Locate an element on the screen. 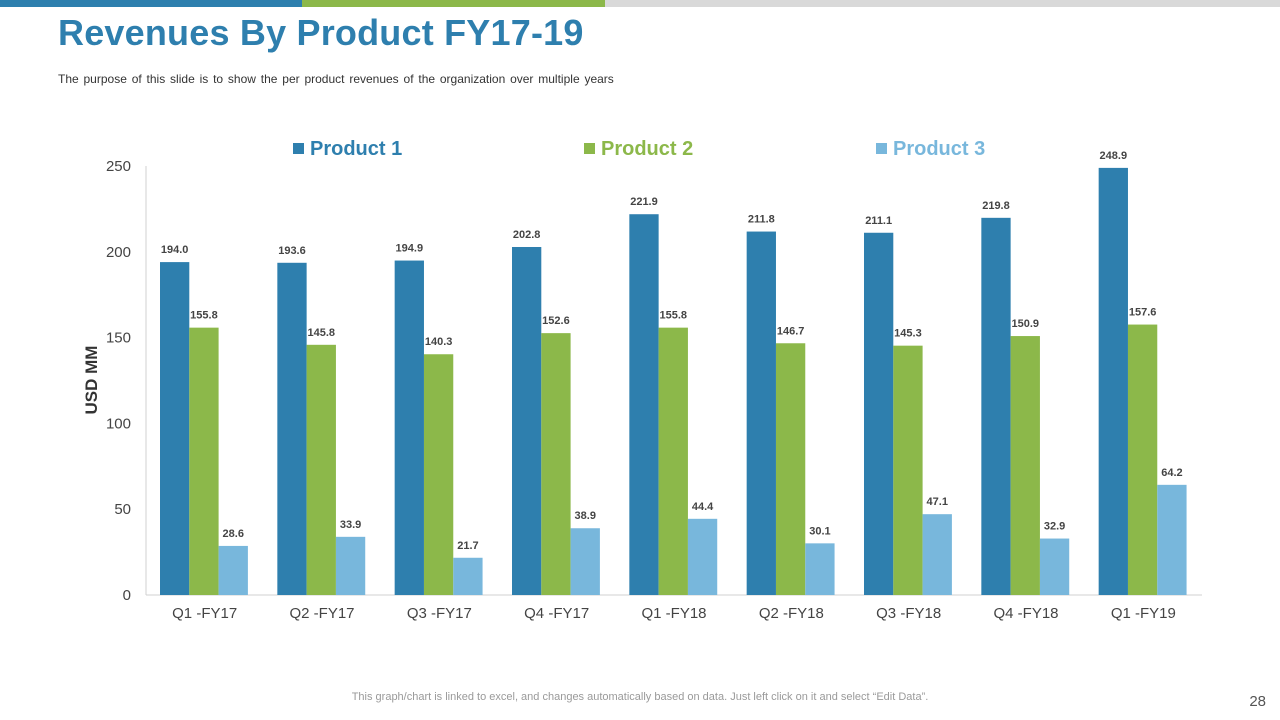 This screenshot has height=720, width=1280. x-category-label: Q2 -FY17 is located at coordinates (321, 613).